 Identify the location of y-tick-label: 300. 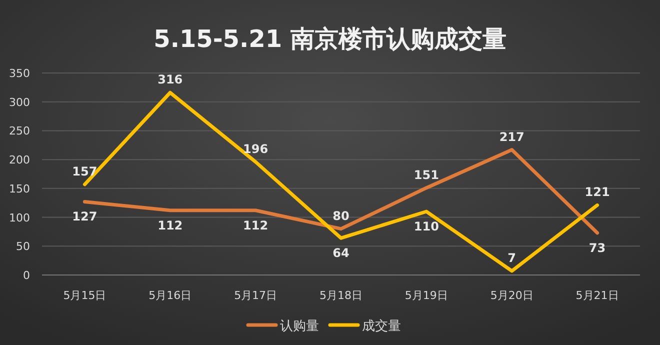
(19, 102).